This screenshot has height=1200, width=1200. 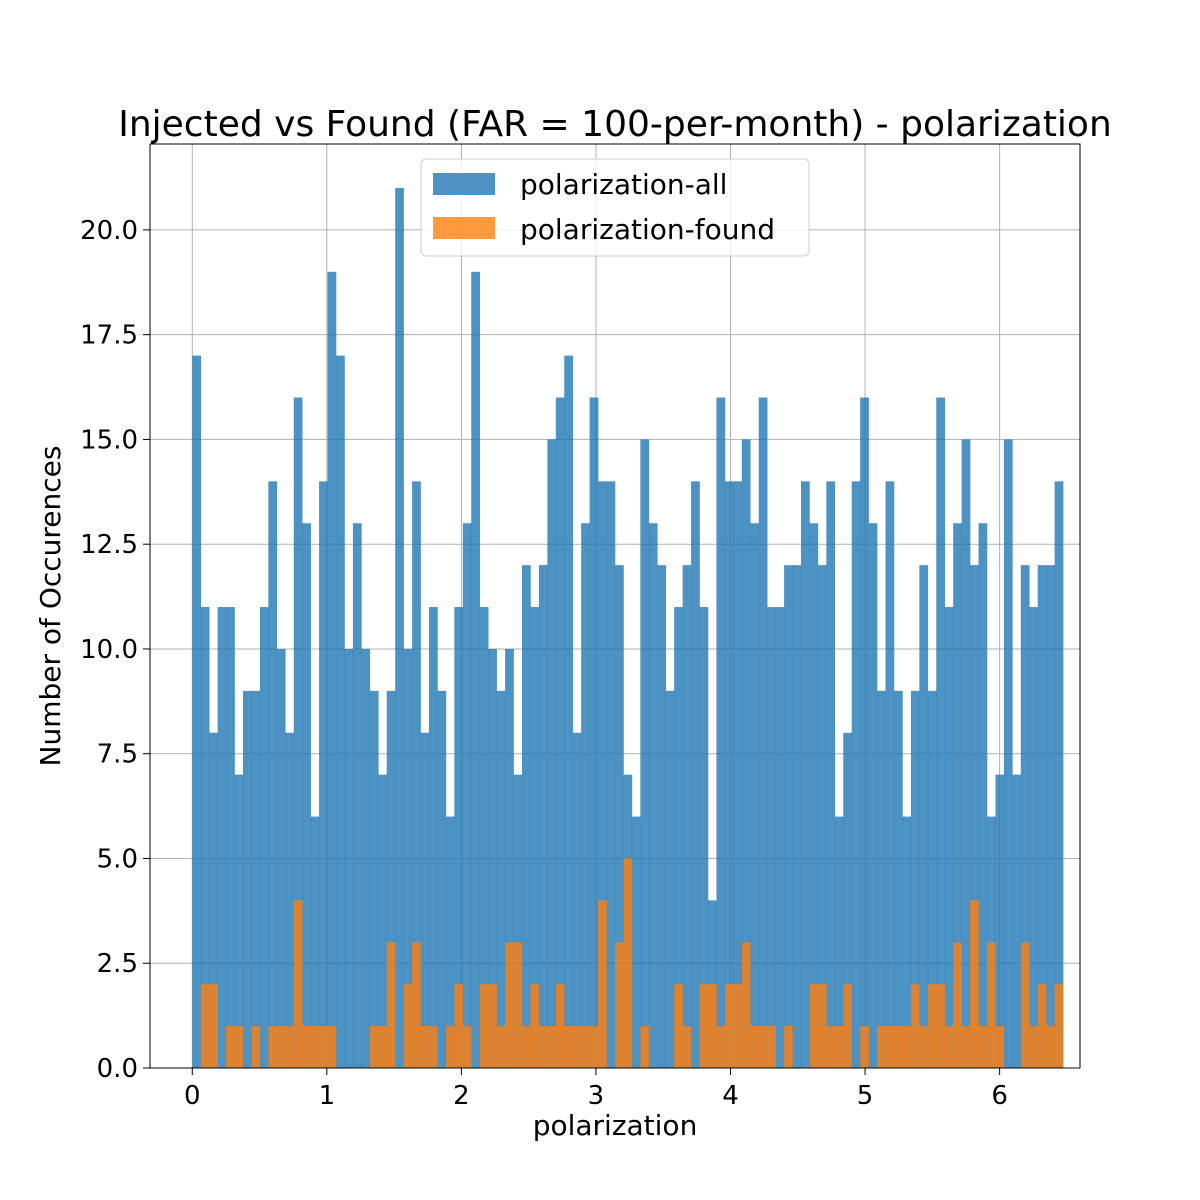 I want to click on y-axis-label: Number of Occurences, so click(x=50, y=606).